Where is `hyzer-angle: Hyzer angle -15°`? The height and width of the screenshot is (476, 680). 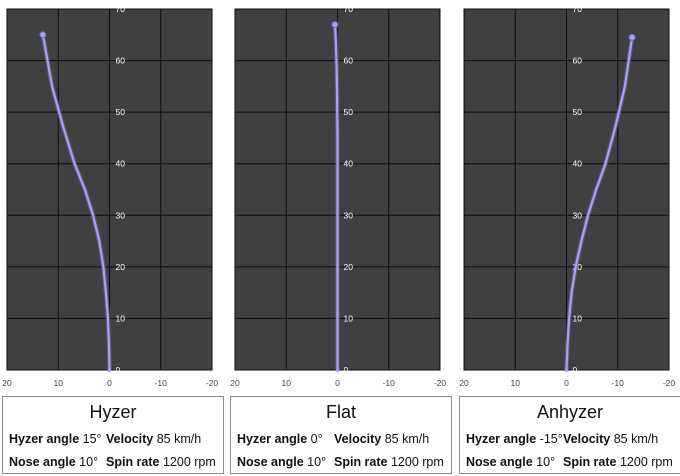
hyzer-angle: Hyzer angle -15° is located at coordinates (514, 439).